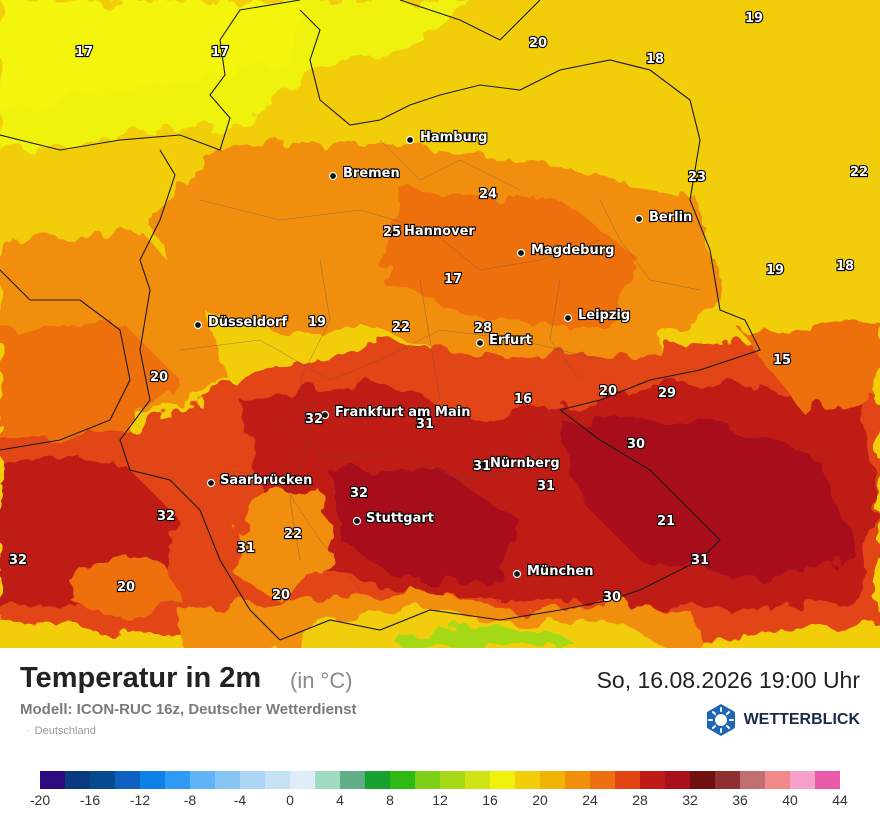 The width and height of the screenshot is (880, 830). I want to click on temp-label: 28, so click(483, 328).